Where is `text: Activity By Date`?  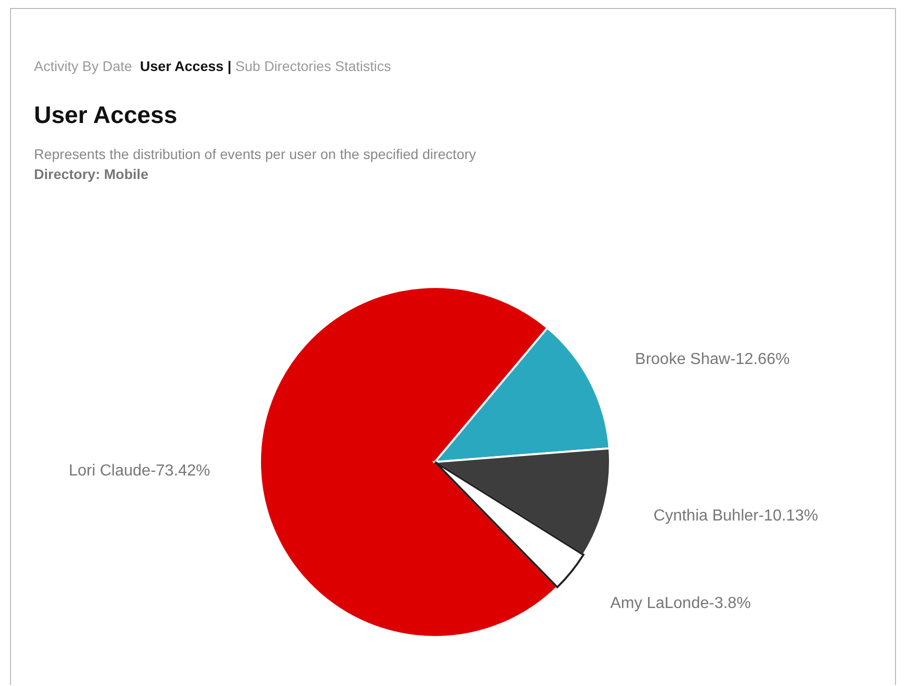 text: Activity By Date is located at coordinates (83, 66).